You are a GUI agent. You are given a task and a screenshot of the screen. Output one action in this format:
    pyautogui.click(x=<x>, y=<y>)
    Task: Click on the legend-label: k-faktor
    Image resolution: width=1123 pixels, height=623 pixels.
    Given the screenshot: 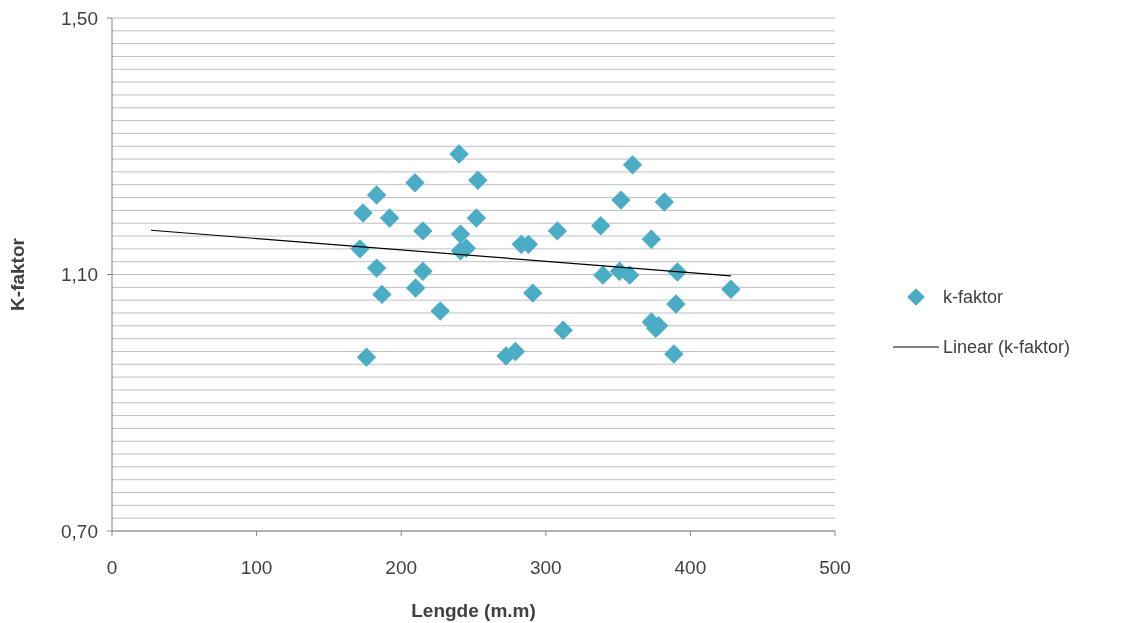 What is the action you would take?
    pyautogui.click(x=973, y=297)
    